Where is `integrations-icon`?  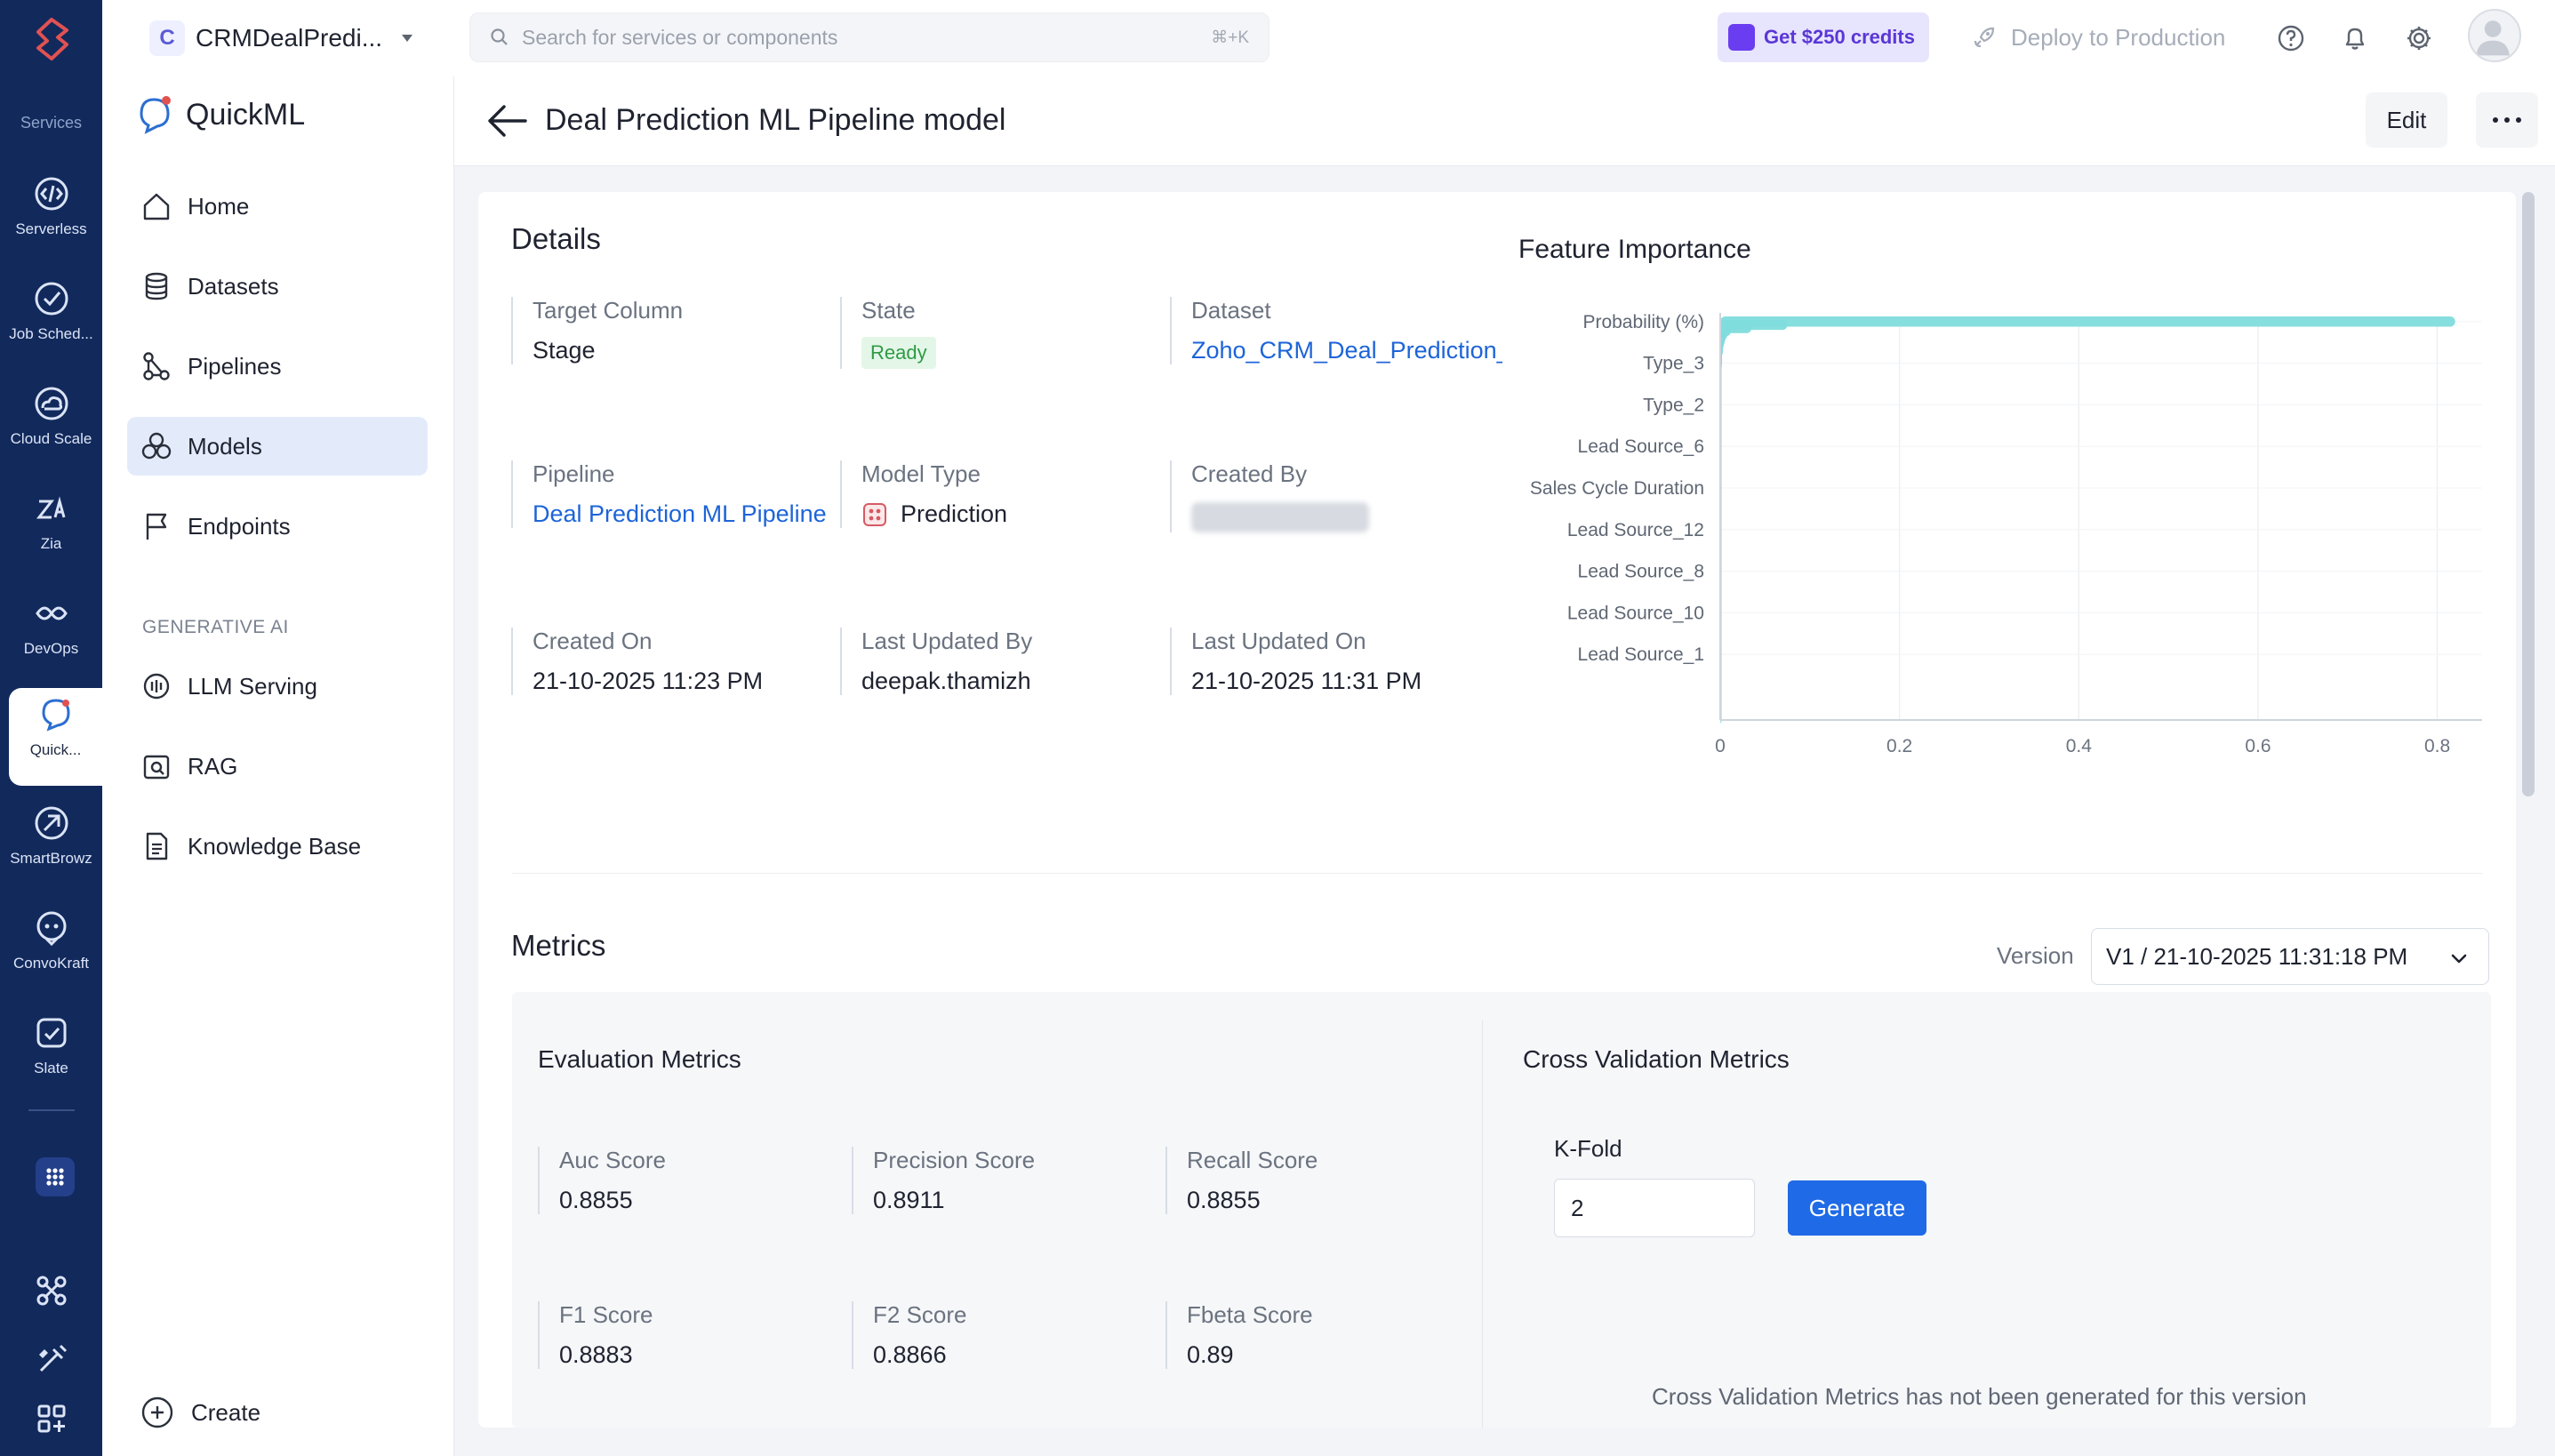 integrations-icon is located at coordinates (51, 1290).